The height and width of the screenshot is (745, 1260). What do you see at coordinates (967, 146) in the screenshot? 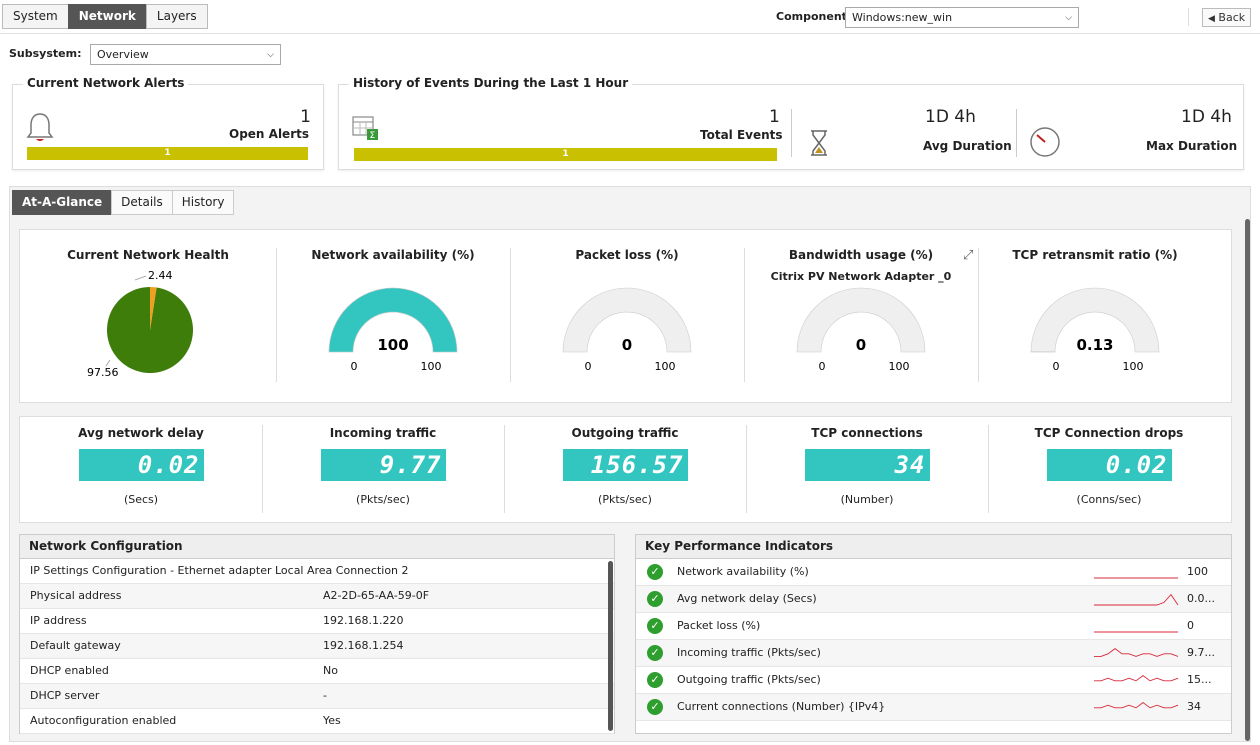
I see `avg-duration-label: Avg Duration` at bounding box center [967, 146].